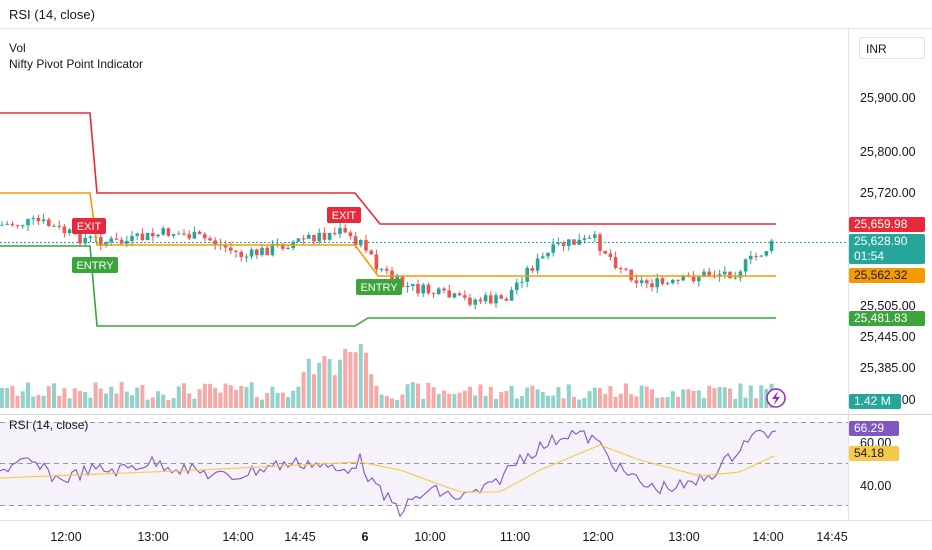  Describe the element at coordinates (776, 398) in the screenshot. I see `lightning-icon` at that location.